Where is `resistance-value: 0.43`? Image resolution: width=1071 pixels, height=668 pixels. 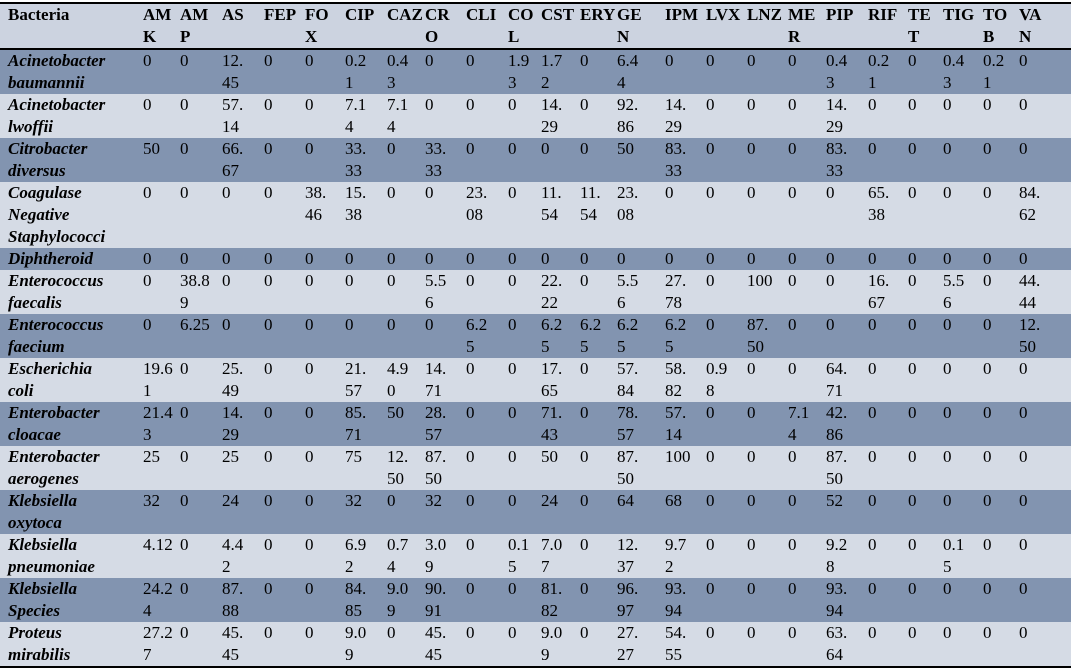
resistance-value: 0.43 is located at coordinates (959, 71).